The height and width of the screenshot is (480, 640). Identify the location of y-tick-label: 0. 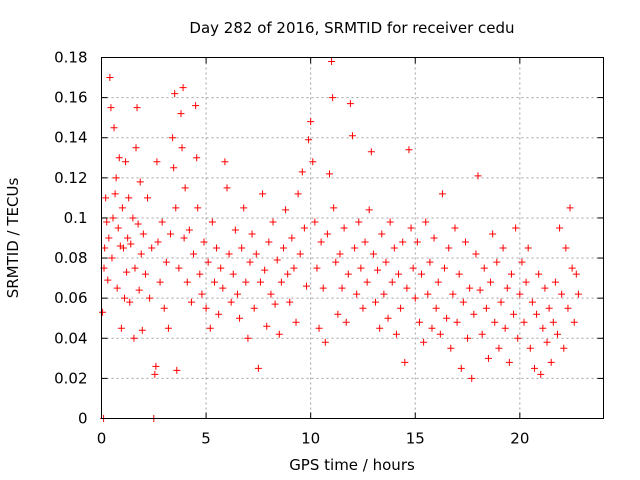
(83, 419).